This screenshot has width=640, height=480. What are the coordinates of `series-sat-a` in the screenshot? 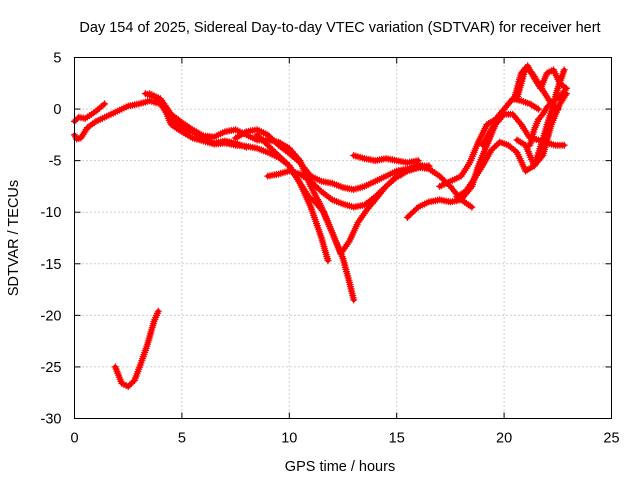 It's located at (136, 348).